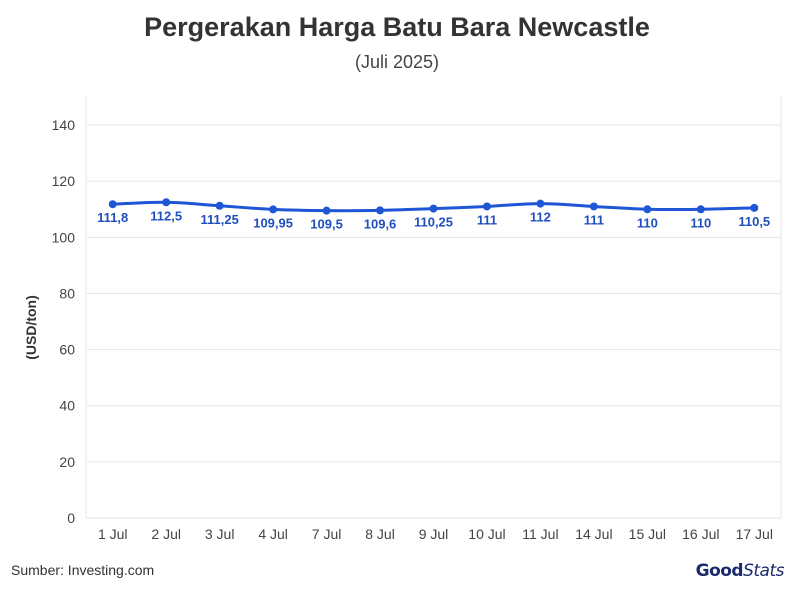 The image size is (794, 592). What do you see at coordinates (166, 534) in the screenshot?
I see `x-tick-label: 2 Jul` at bounding box center [166, 534].